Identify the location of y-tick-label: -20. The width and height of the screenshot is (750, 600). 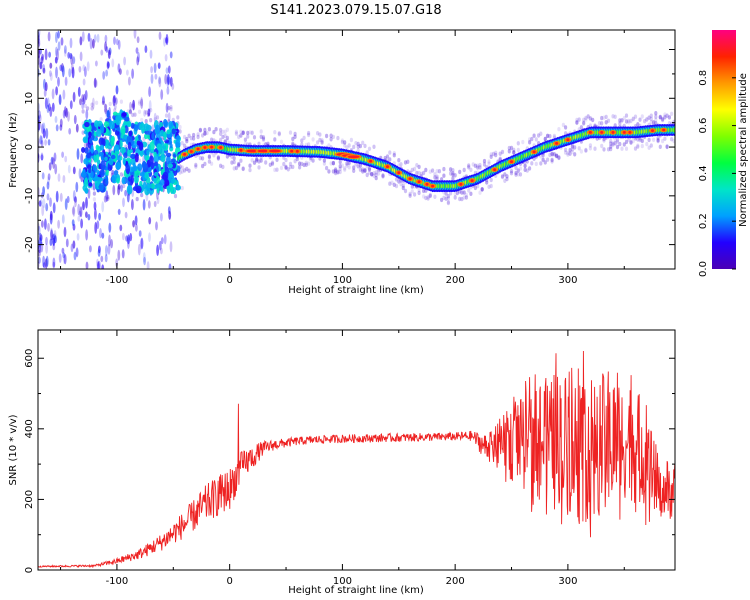
(29, 244).